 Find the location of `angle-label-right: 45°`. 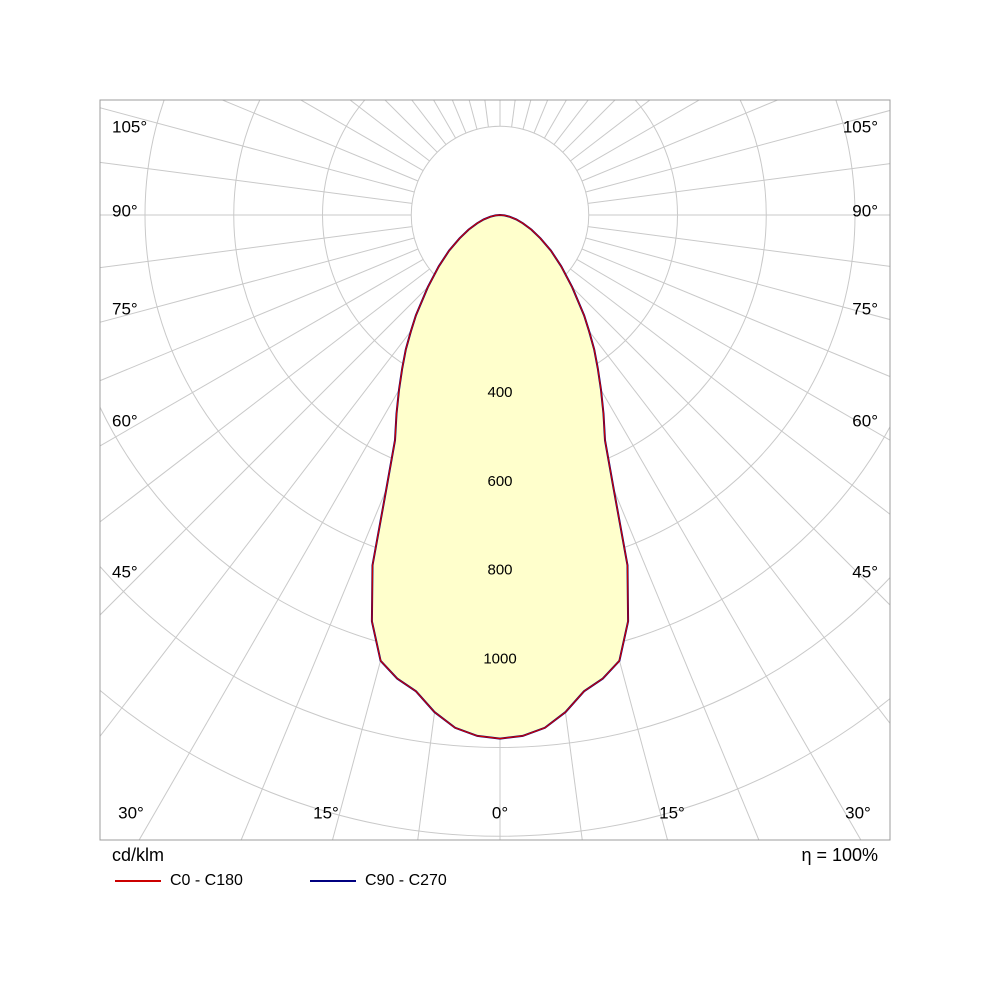

angle-label-right: 45° is located at coordinates (865, 572).